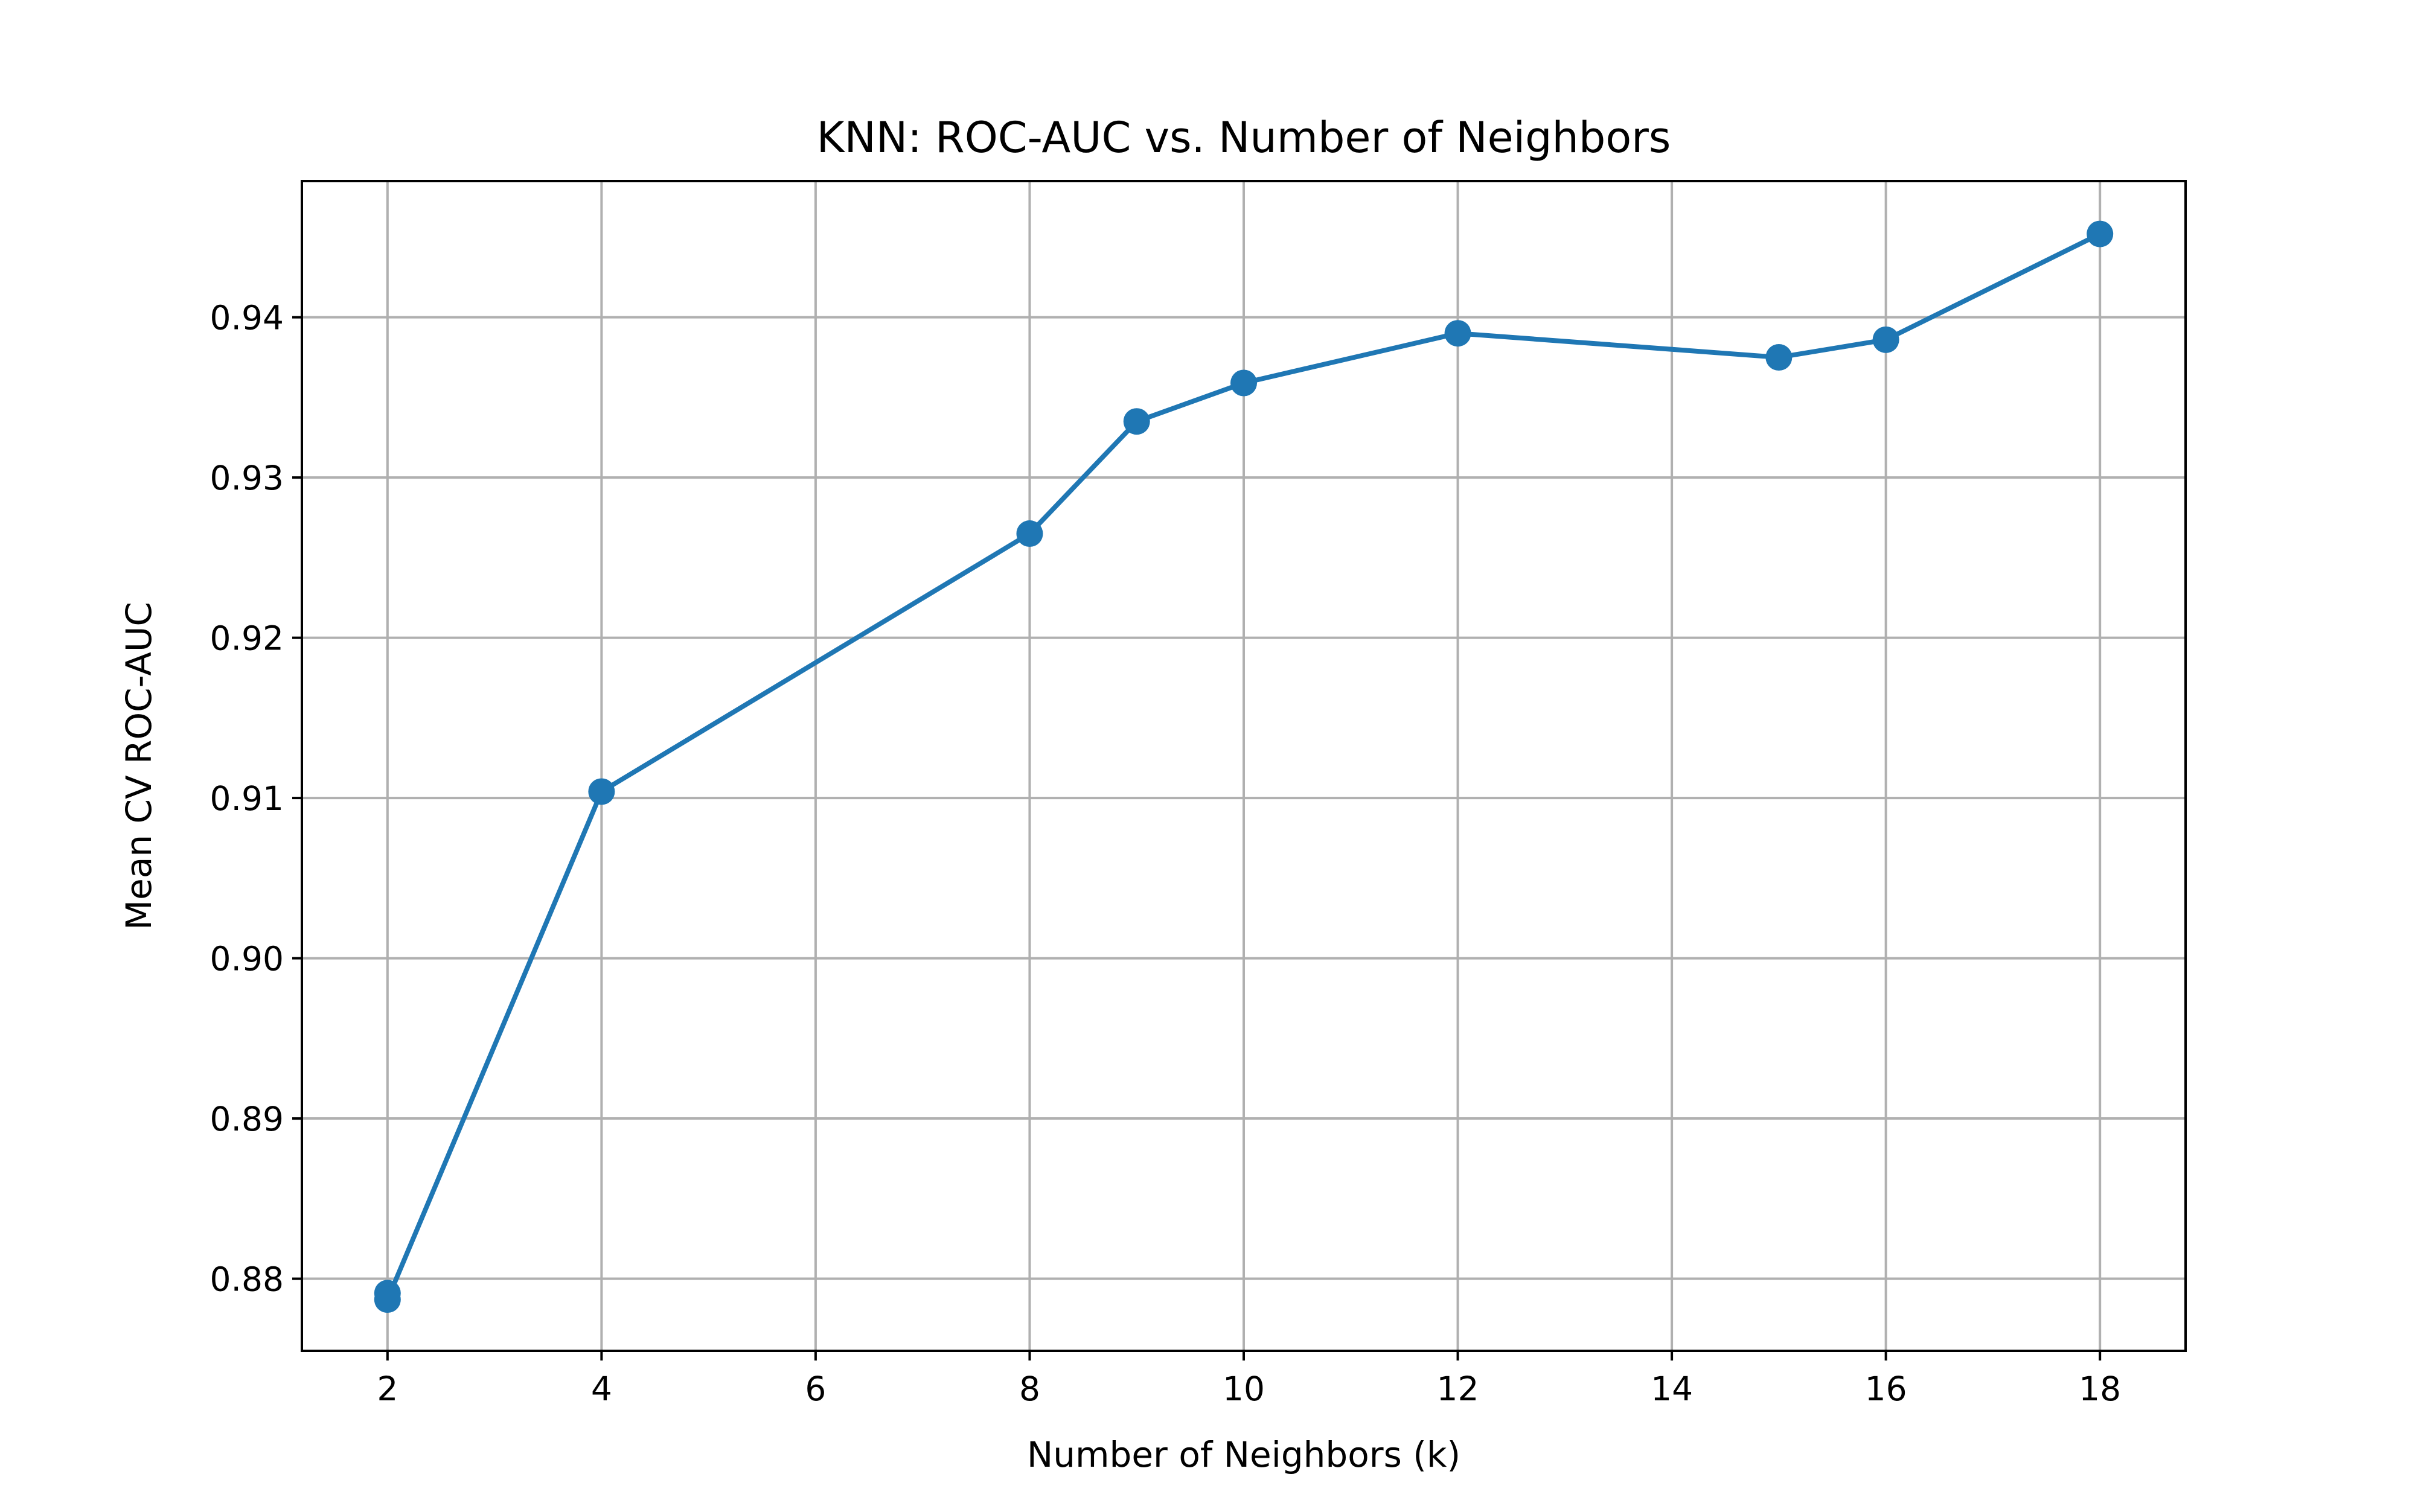 The image size is (2415, 1512). What do you see at coordinates (247, 1119) in the screenshot?
I see `y-tick-label: 0.89` at bounding box center [247, 1119].